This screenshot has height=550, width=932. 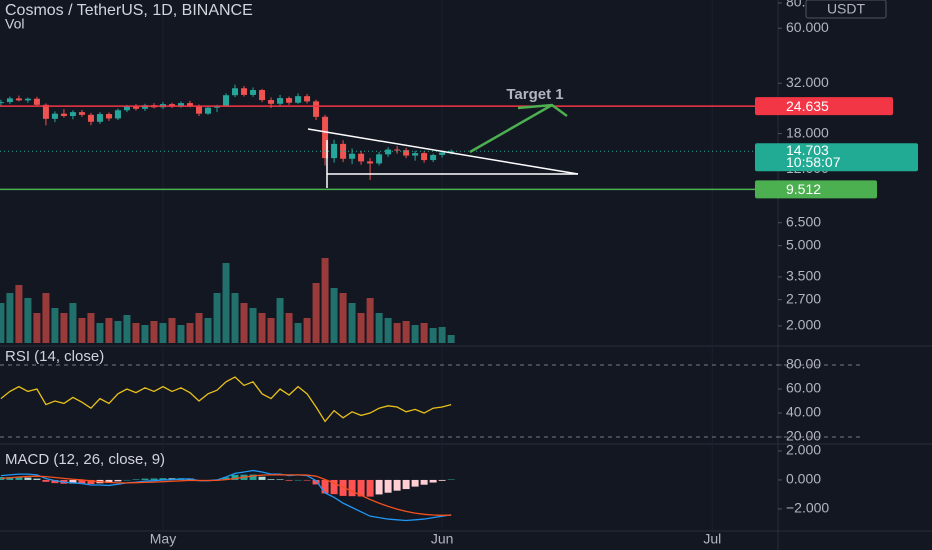 What do you see at coordinates (807, 508) in the screenshot?
I see `y-tick-label: −2.000` at bounding box center [807, 508].